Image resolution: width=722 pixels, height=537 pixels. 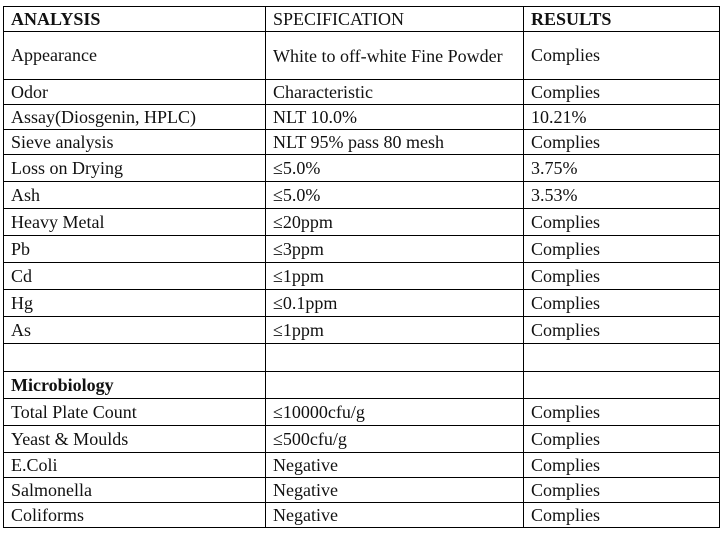 I want to click on table-row: As ≤1ppm Complies, so click(x=361, y=330).